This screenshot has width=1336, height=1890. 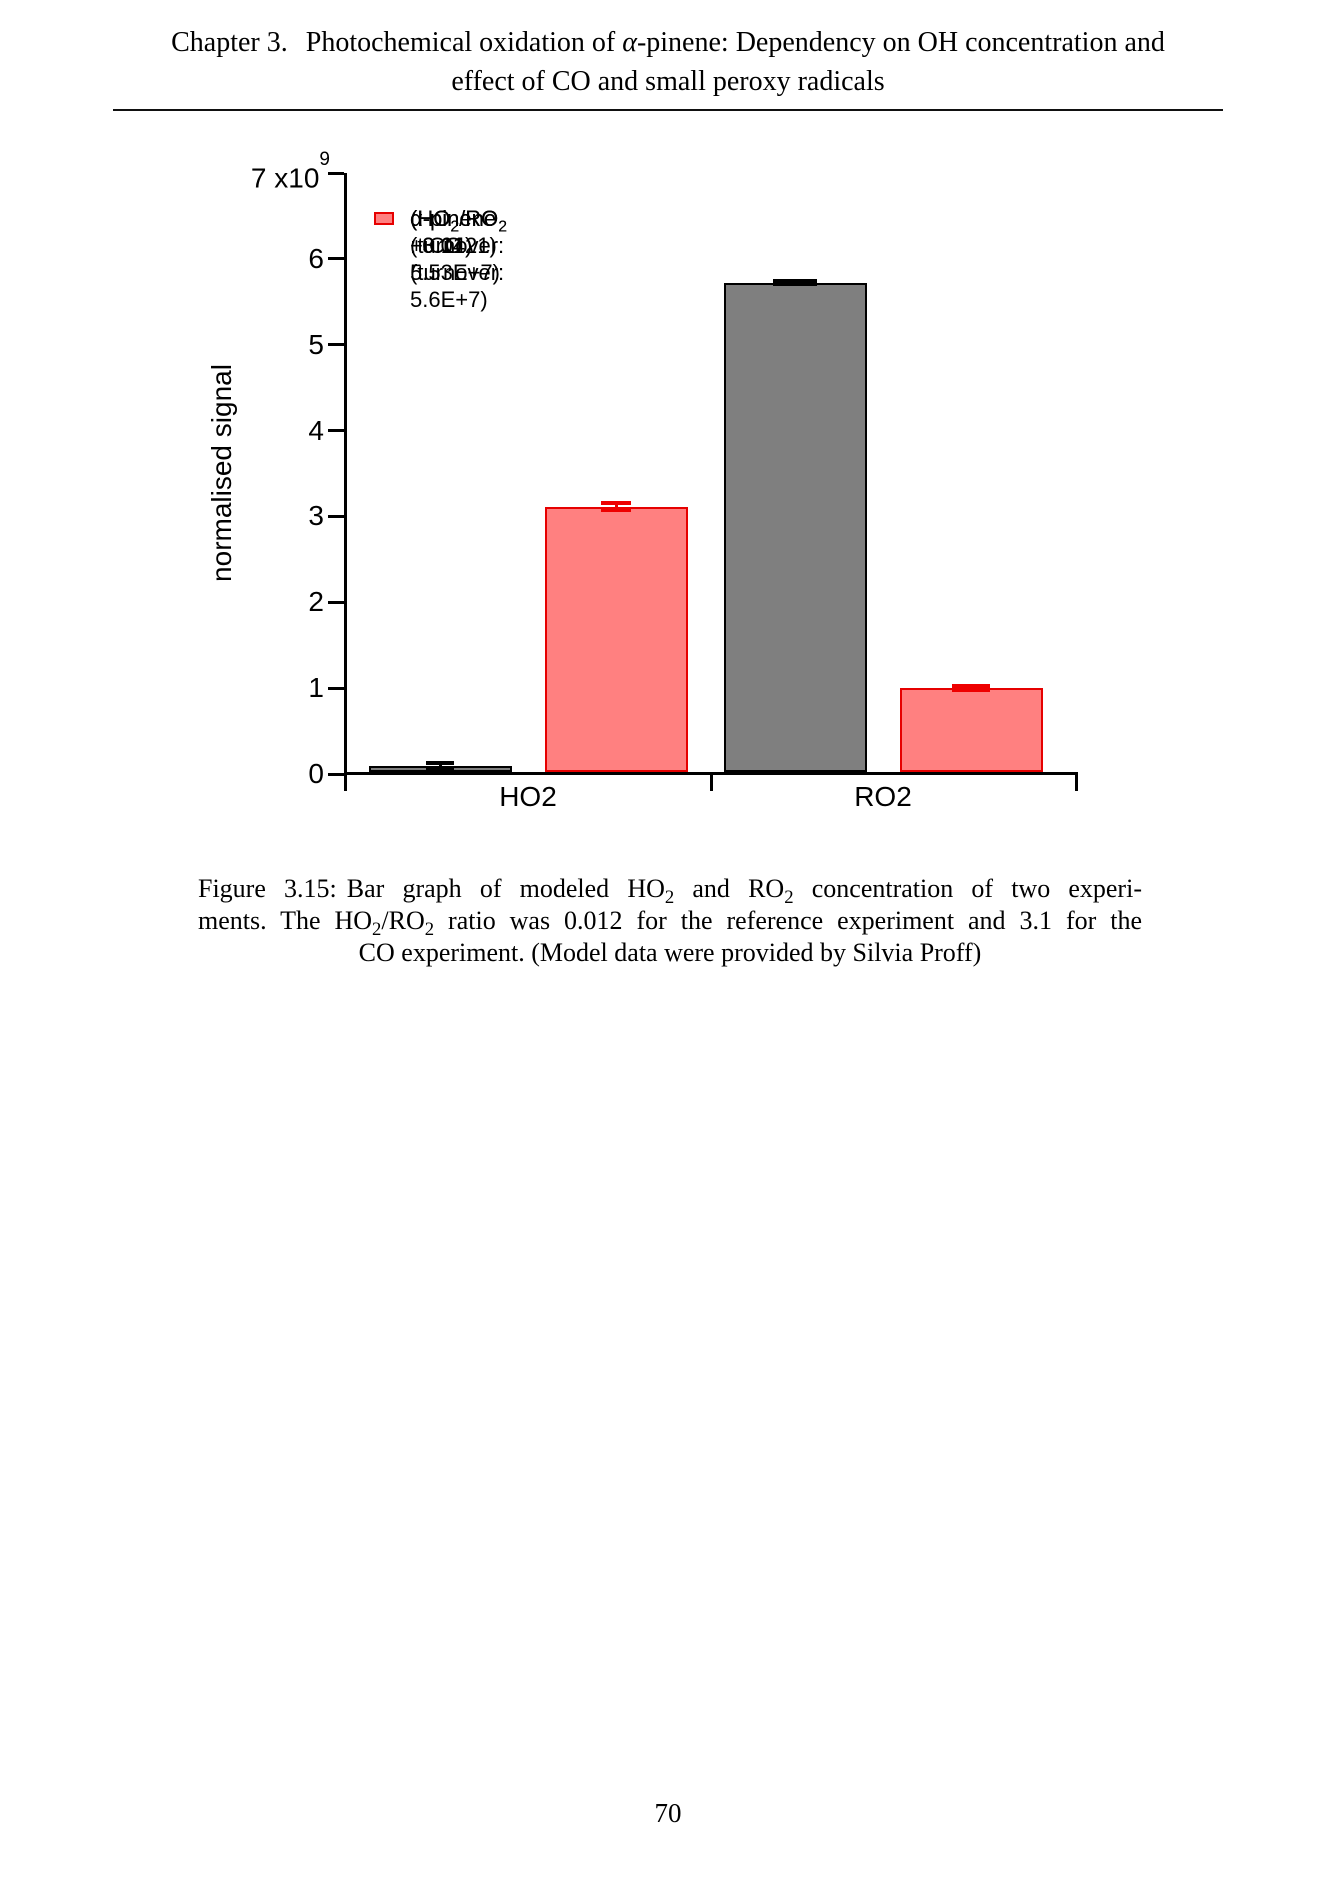 What do you see at coordinates (616, 639) in the screenshot?
I see `bar-HO2-series1` at bounding box center [616, 639].